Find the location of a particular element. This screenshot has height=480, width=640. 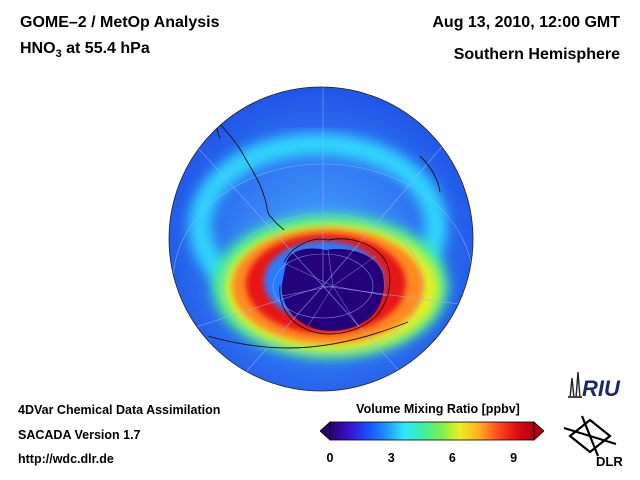

footer-line-1: 4DVar Chemical Data Assimilation is located at coordinates (119, 410).